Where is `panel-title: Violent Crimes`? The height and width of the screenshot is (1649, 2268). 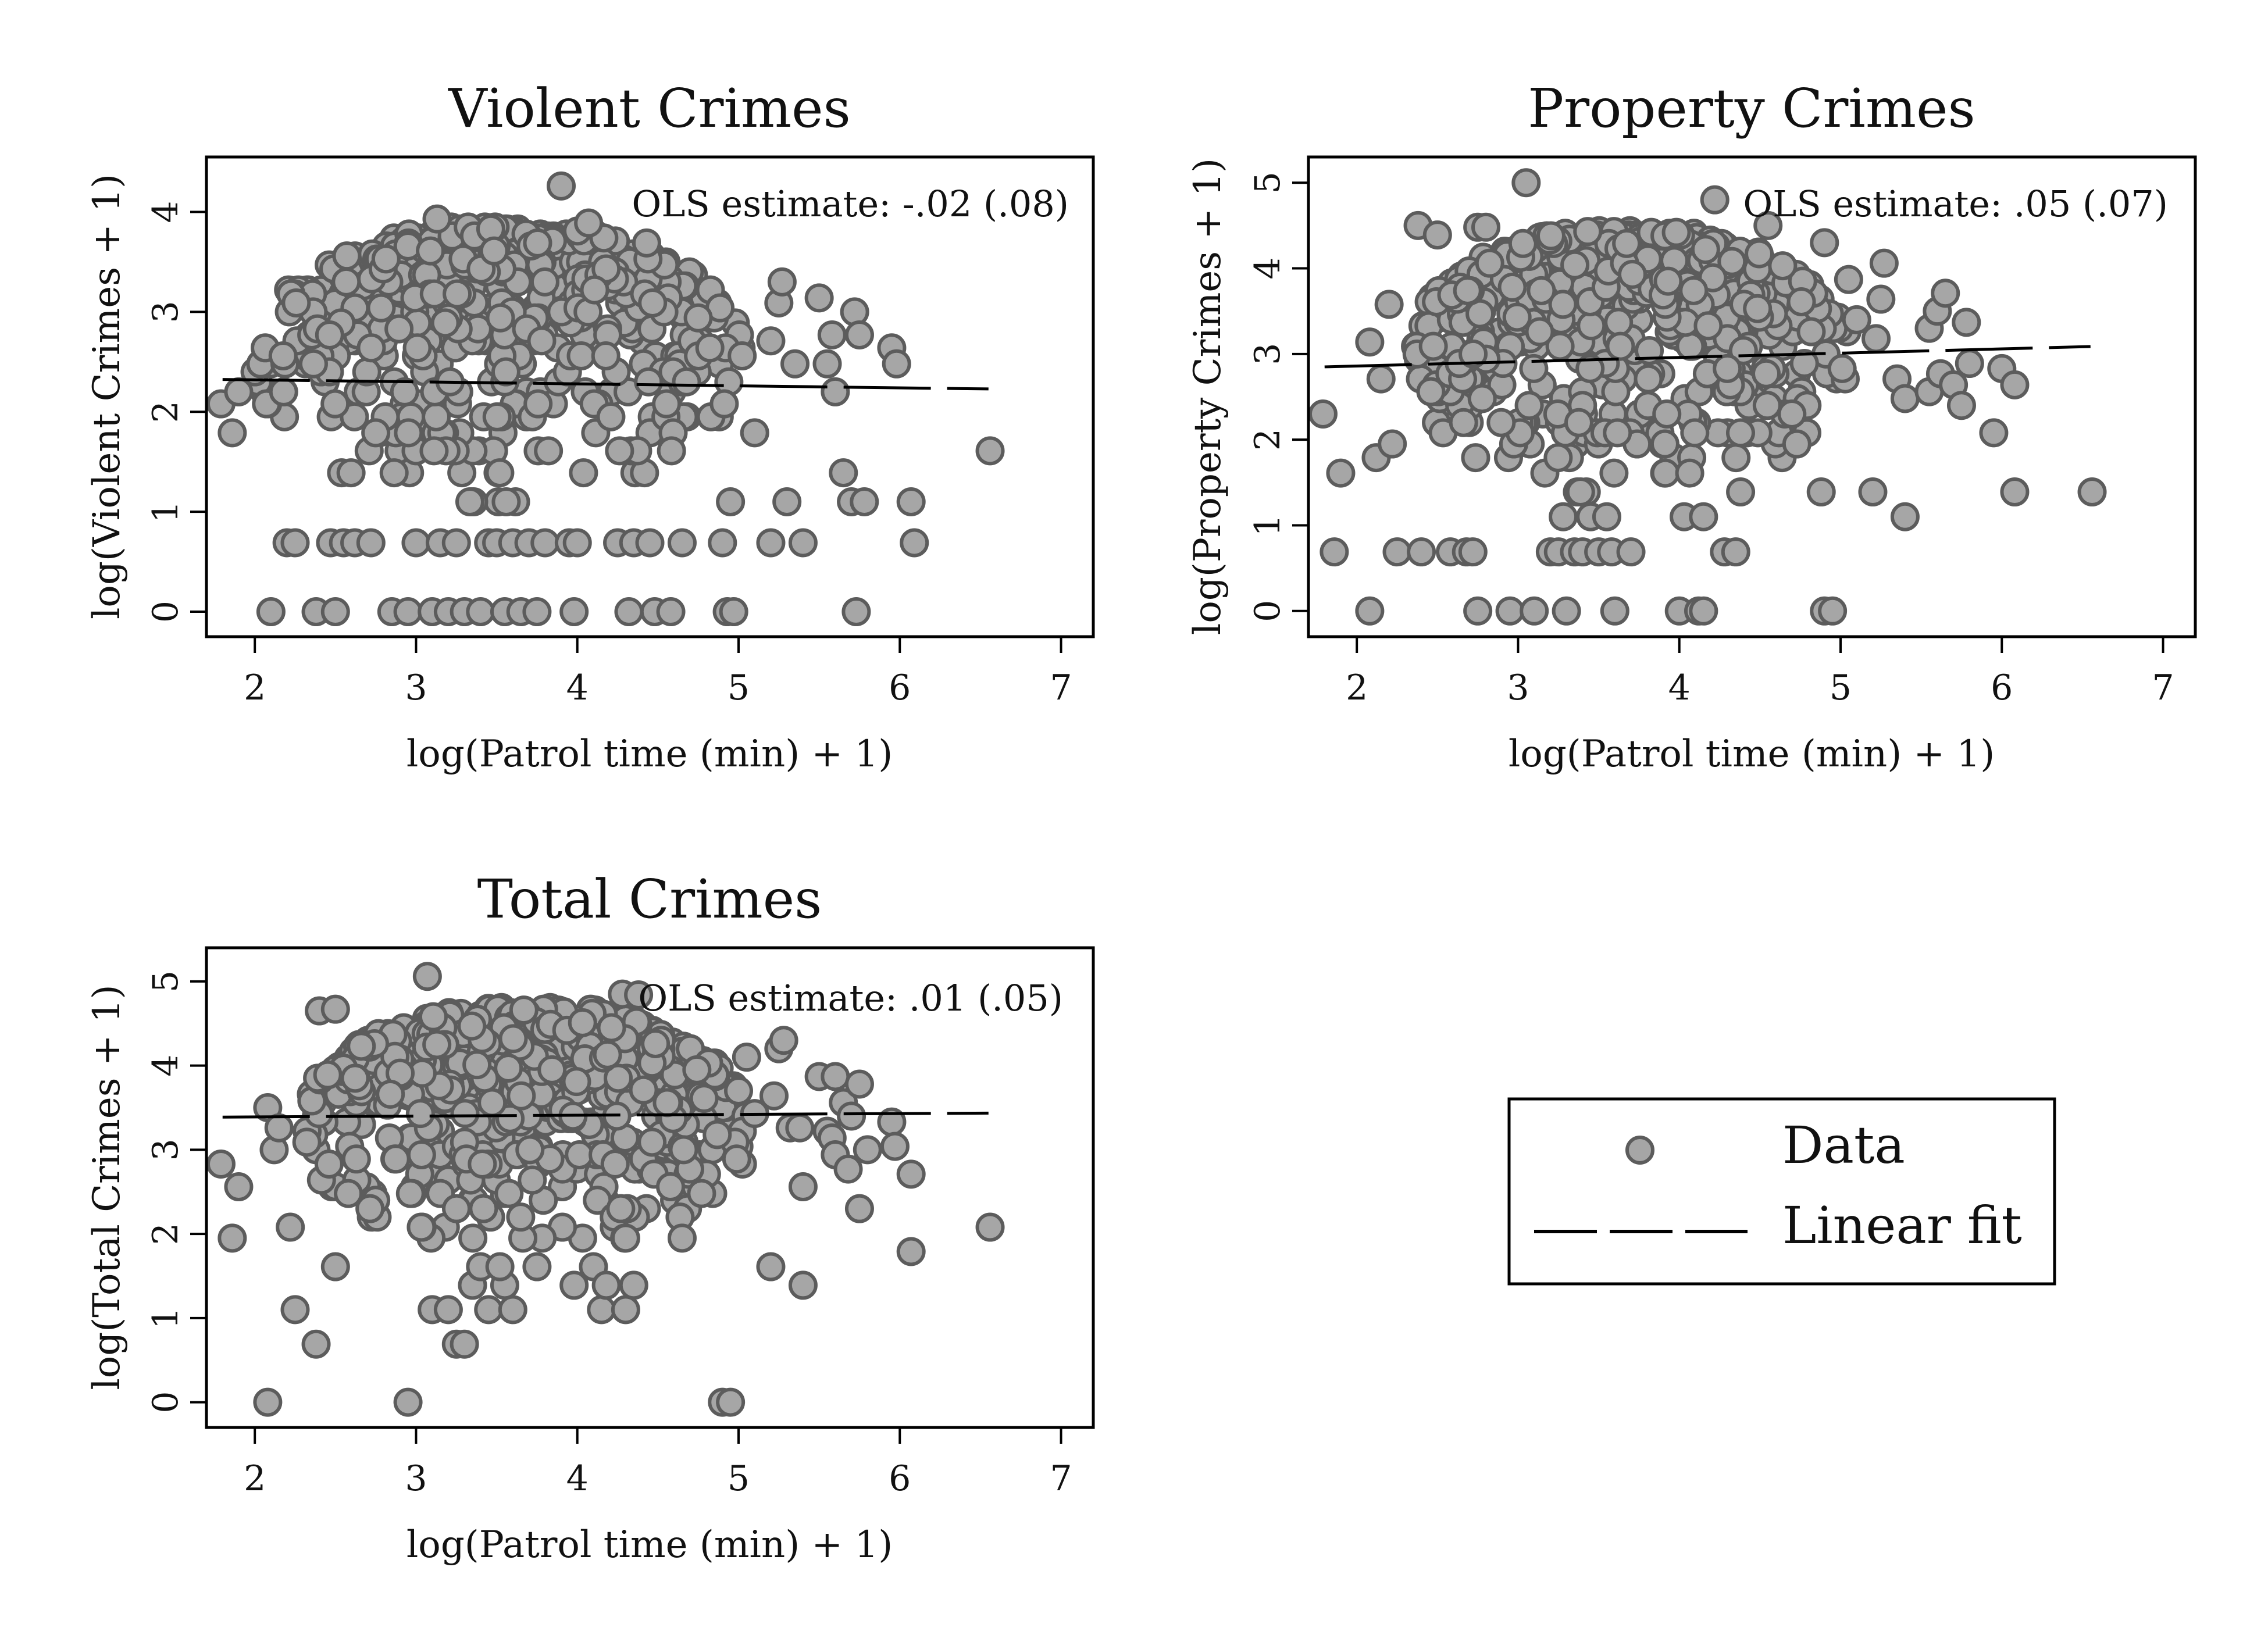 panel-title: Violent Crimes is located at coordinates (649, 108).